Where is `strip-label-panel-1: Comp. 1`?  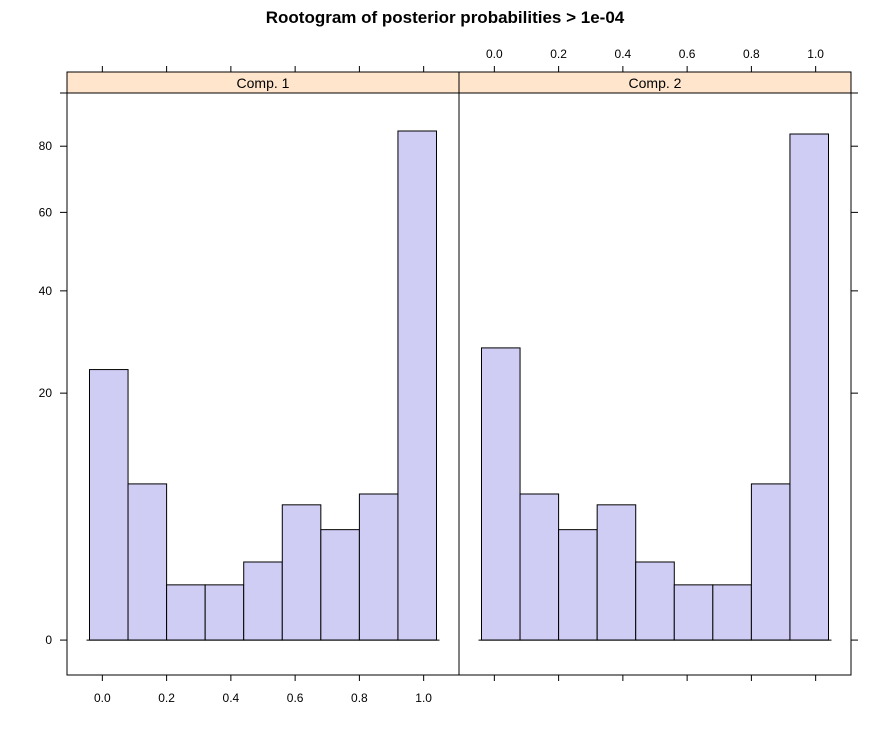 strip-label-panel-1: Comp. 1 is located at coordinates (263, 83).